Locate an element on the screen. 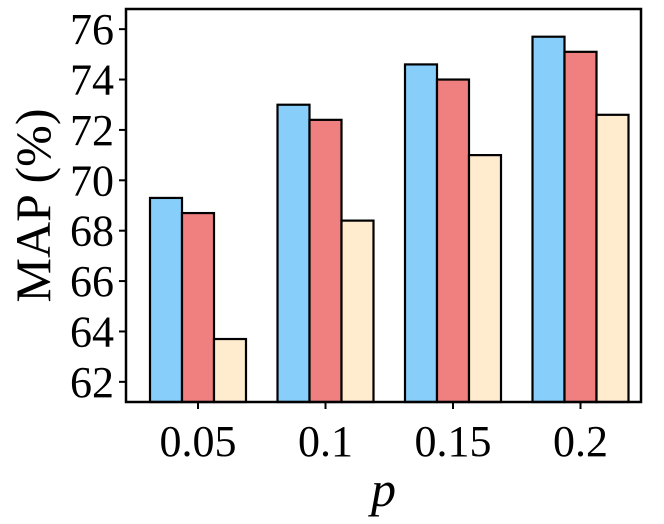  x-axis: 0.05 0.1 0.15 0.2 is located at coordinates (384, 434).